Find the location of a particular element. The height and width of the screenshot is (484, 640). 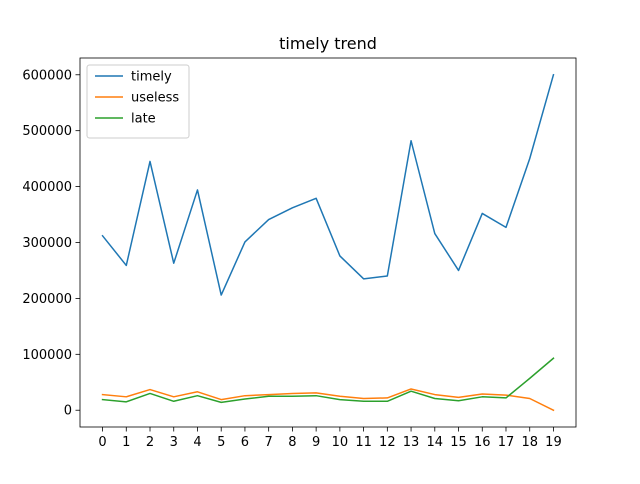

x-tick-label: 18 is located at coordinates (529, 442).